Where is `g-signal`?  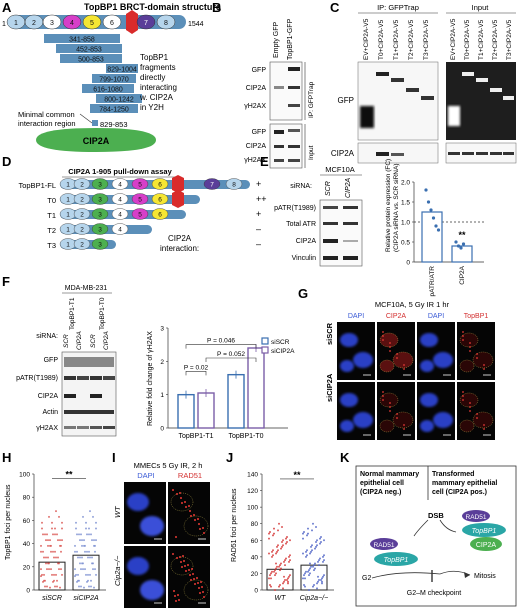 g-signal is located at coordinates (467, 366).